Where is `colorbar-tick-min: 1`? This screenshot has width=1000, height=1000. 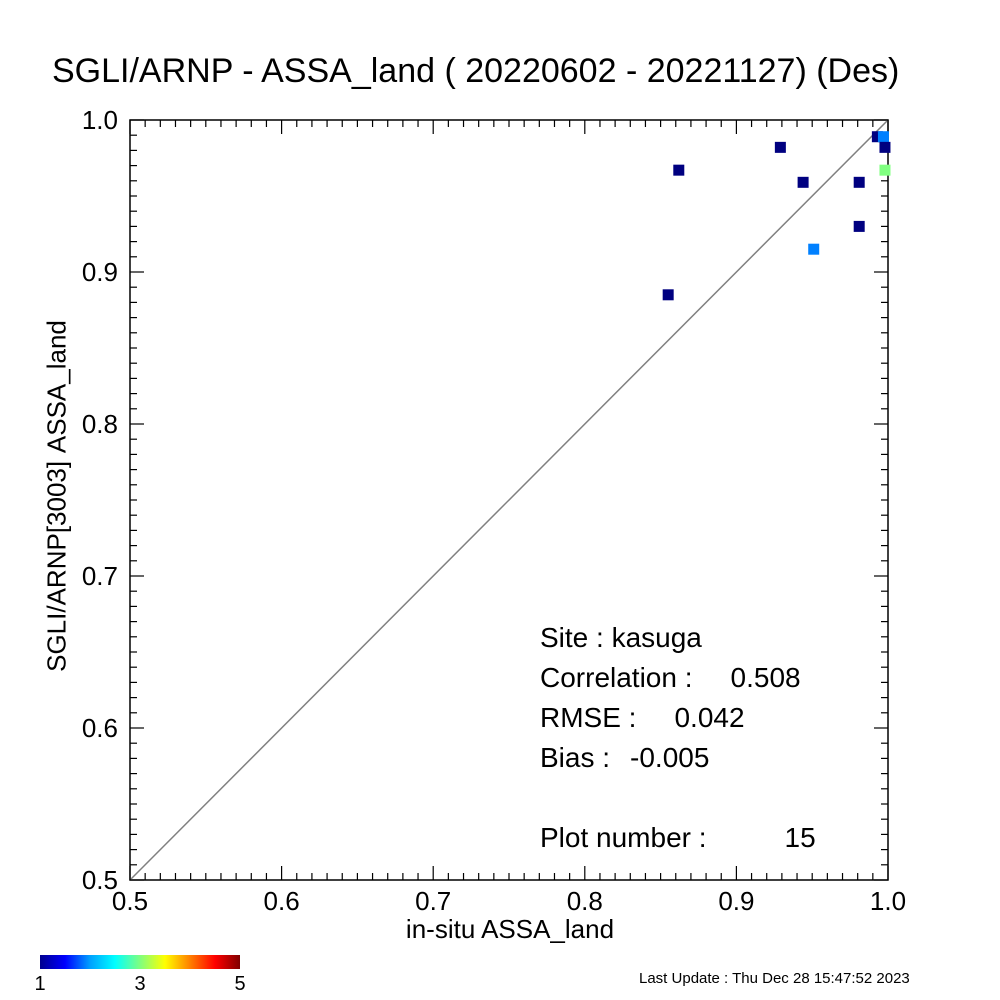 colorbar-tick-min: 1 is located at coordinates (40, 984).